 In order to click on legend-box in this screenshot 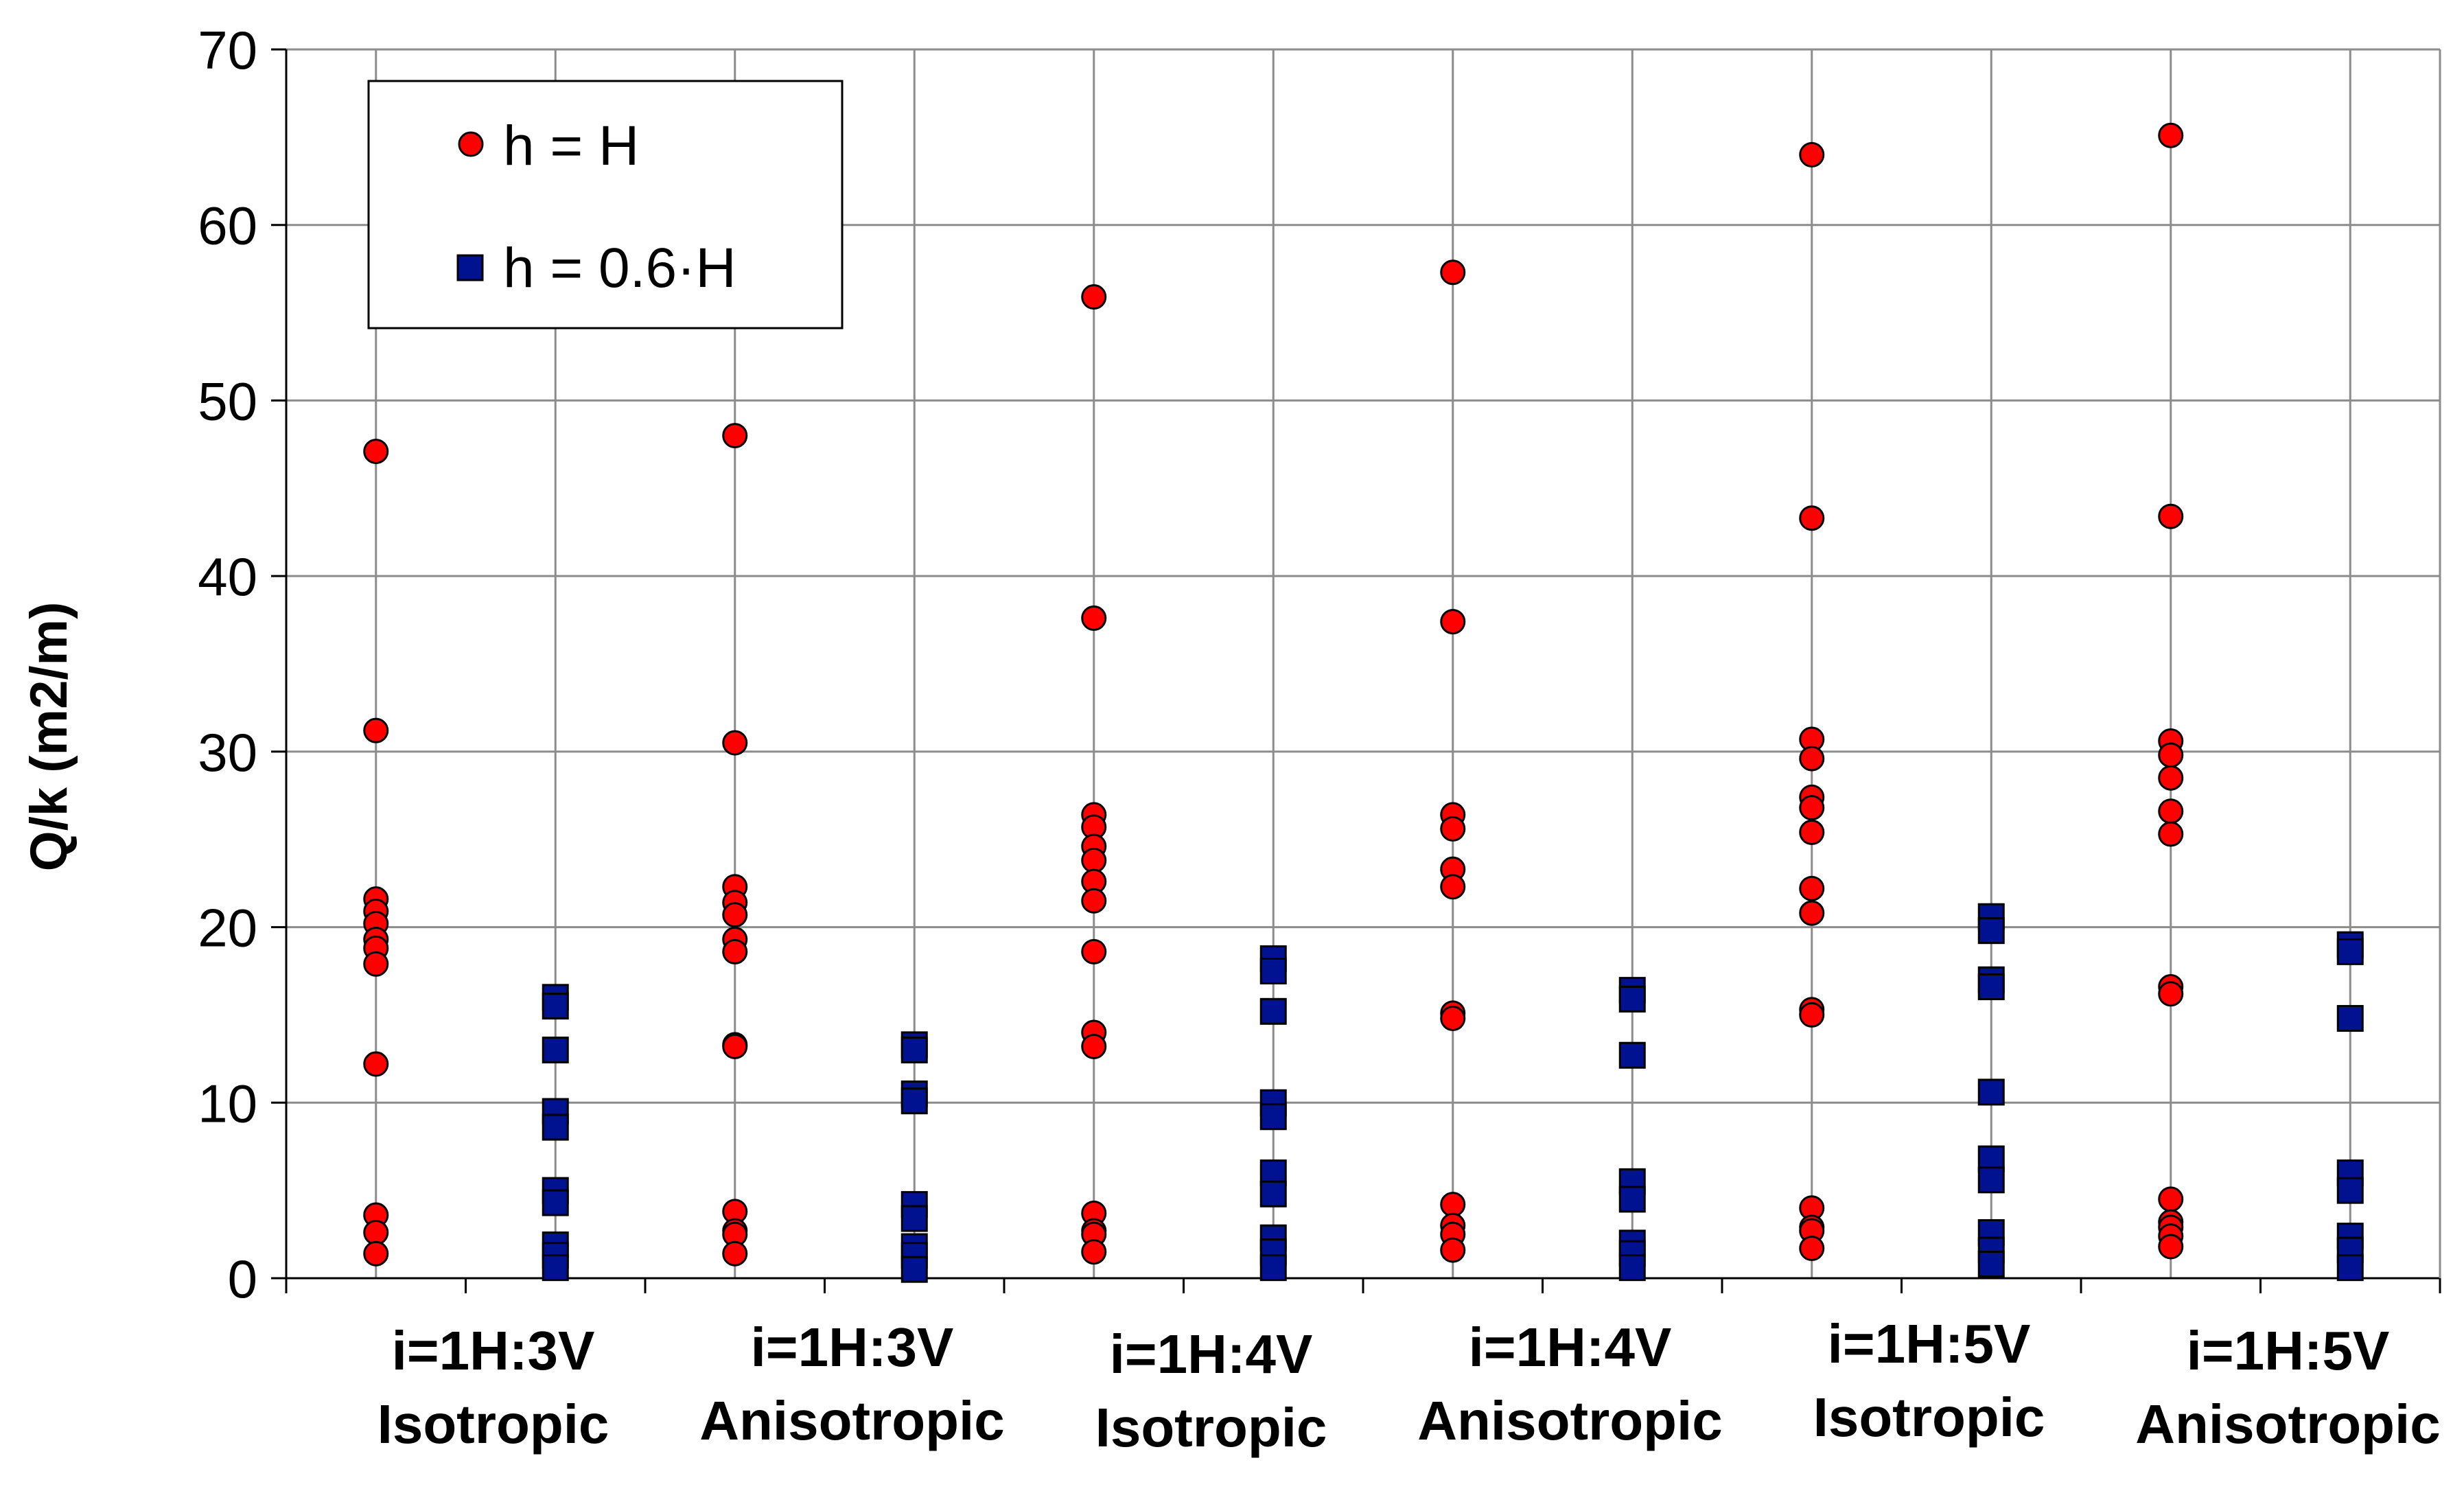, I will do `click(605, 205)`.